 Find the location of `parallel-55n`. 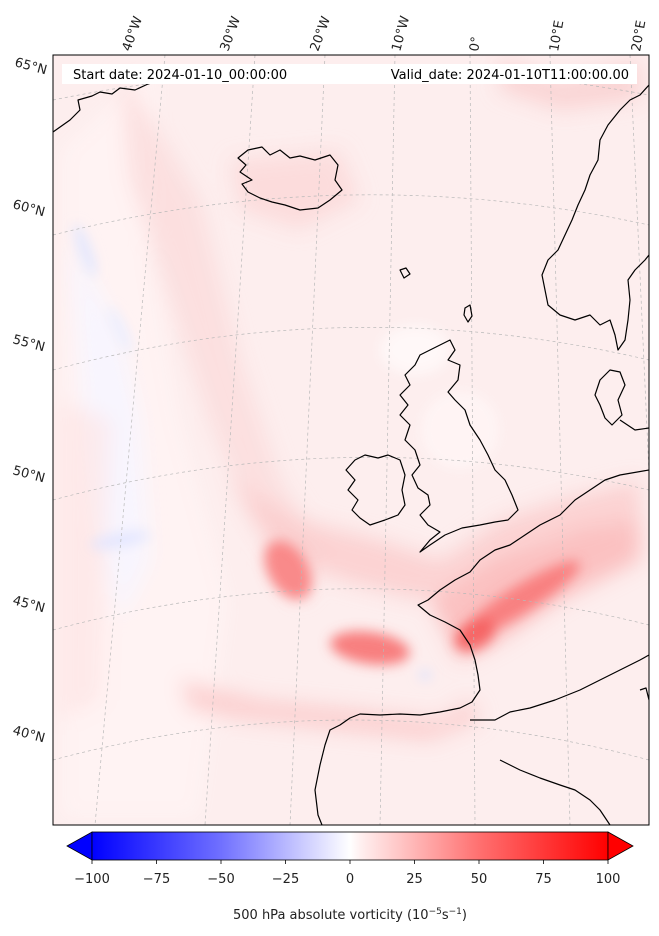

parallel-55n is located at coordinates (351, 349).